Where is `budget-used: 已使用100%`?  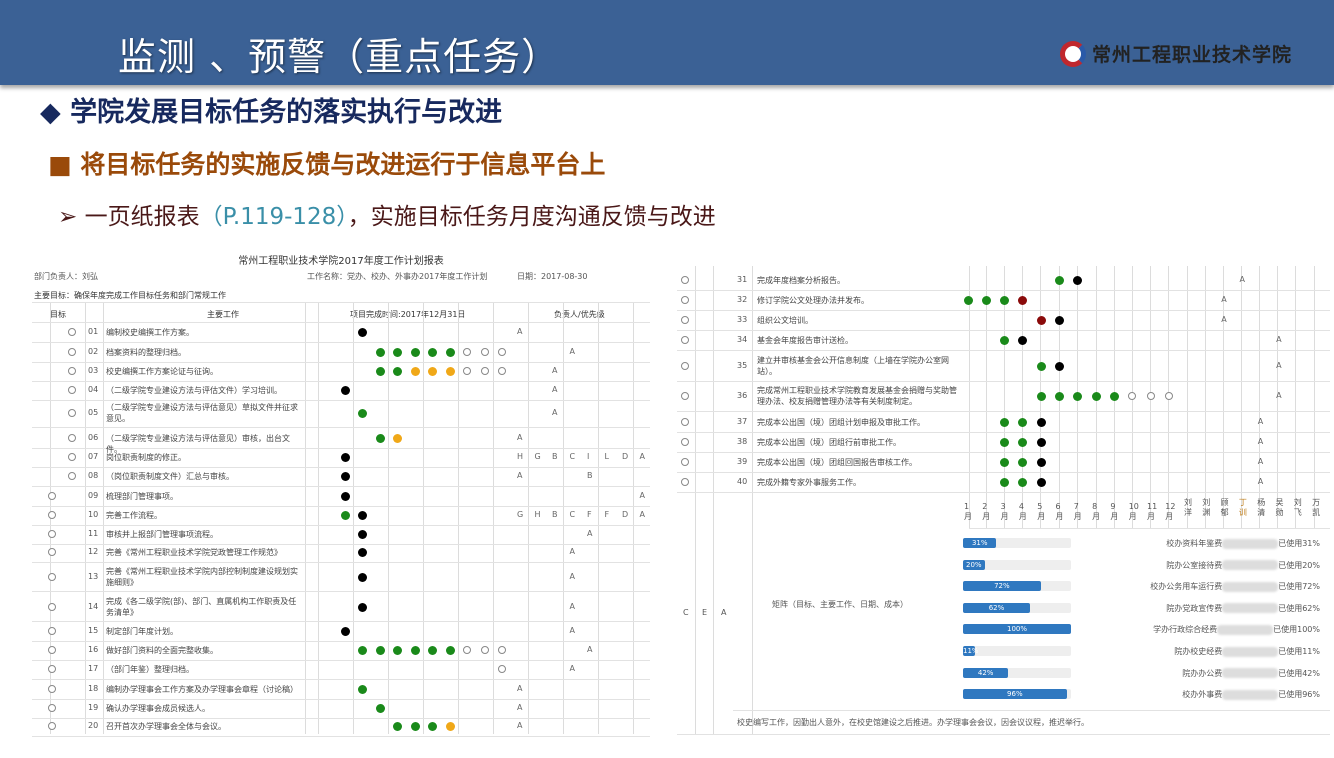
budget-used: 已使用100% is located at coordinates (1296, 630).